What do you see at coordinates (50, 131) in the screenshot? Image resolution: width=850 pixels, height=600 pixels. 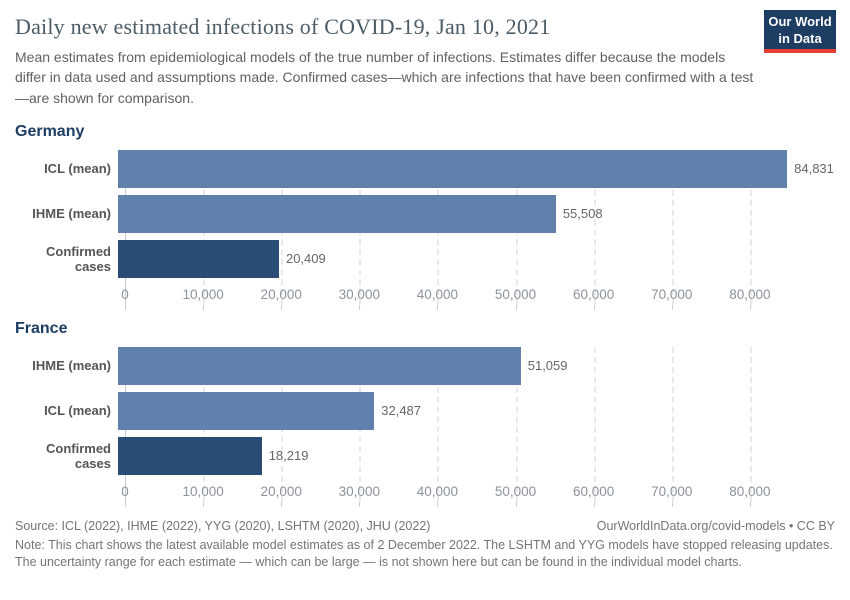 I see `section-title-germany: Germany` at bounding box center [50, 131].